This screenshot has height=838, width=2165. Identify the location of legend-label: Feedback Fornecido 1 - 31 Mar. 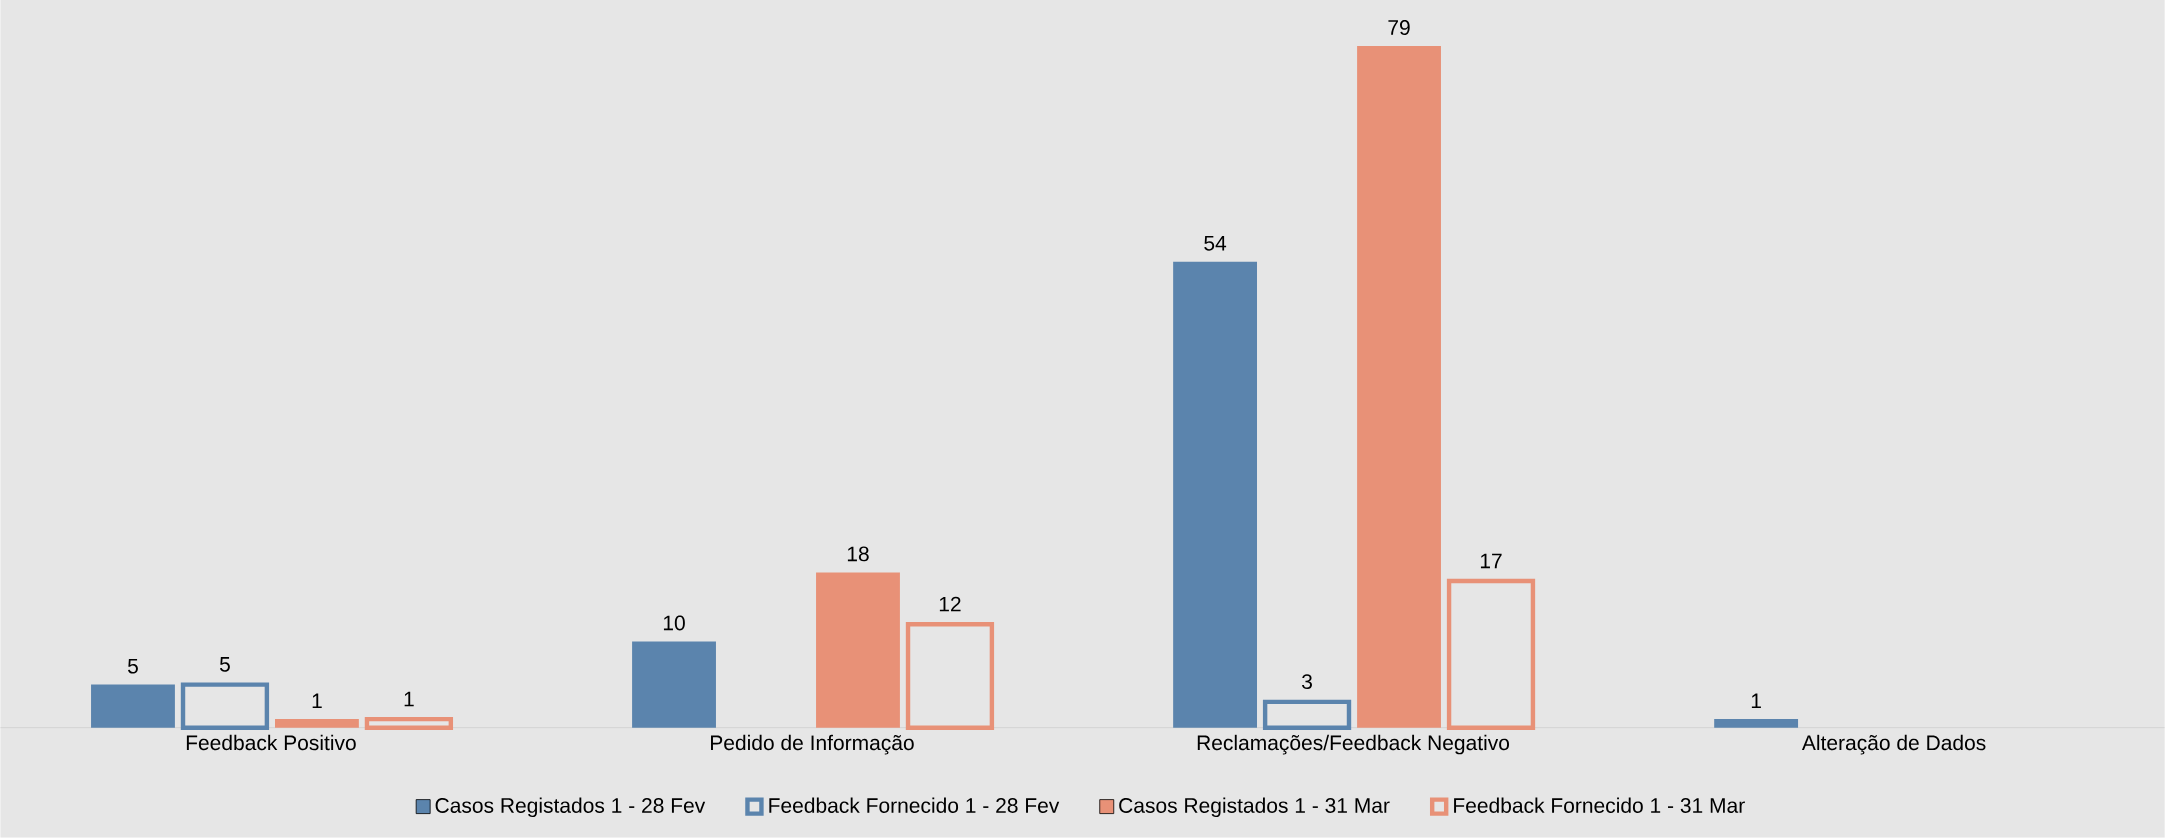
(1599, 805).